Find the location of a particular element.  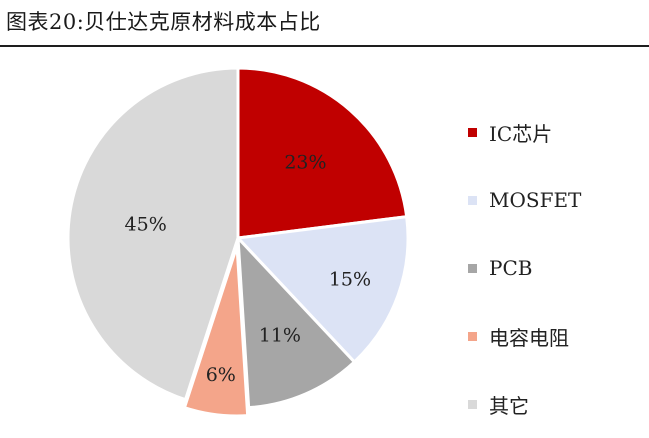

legend-swatch-ic is located at coordinates (472, 132).